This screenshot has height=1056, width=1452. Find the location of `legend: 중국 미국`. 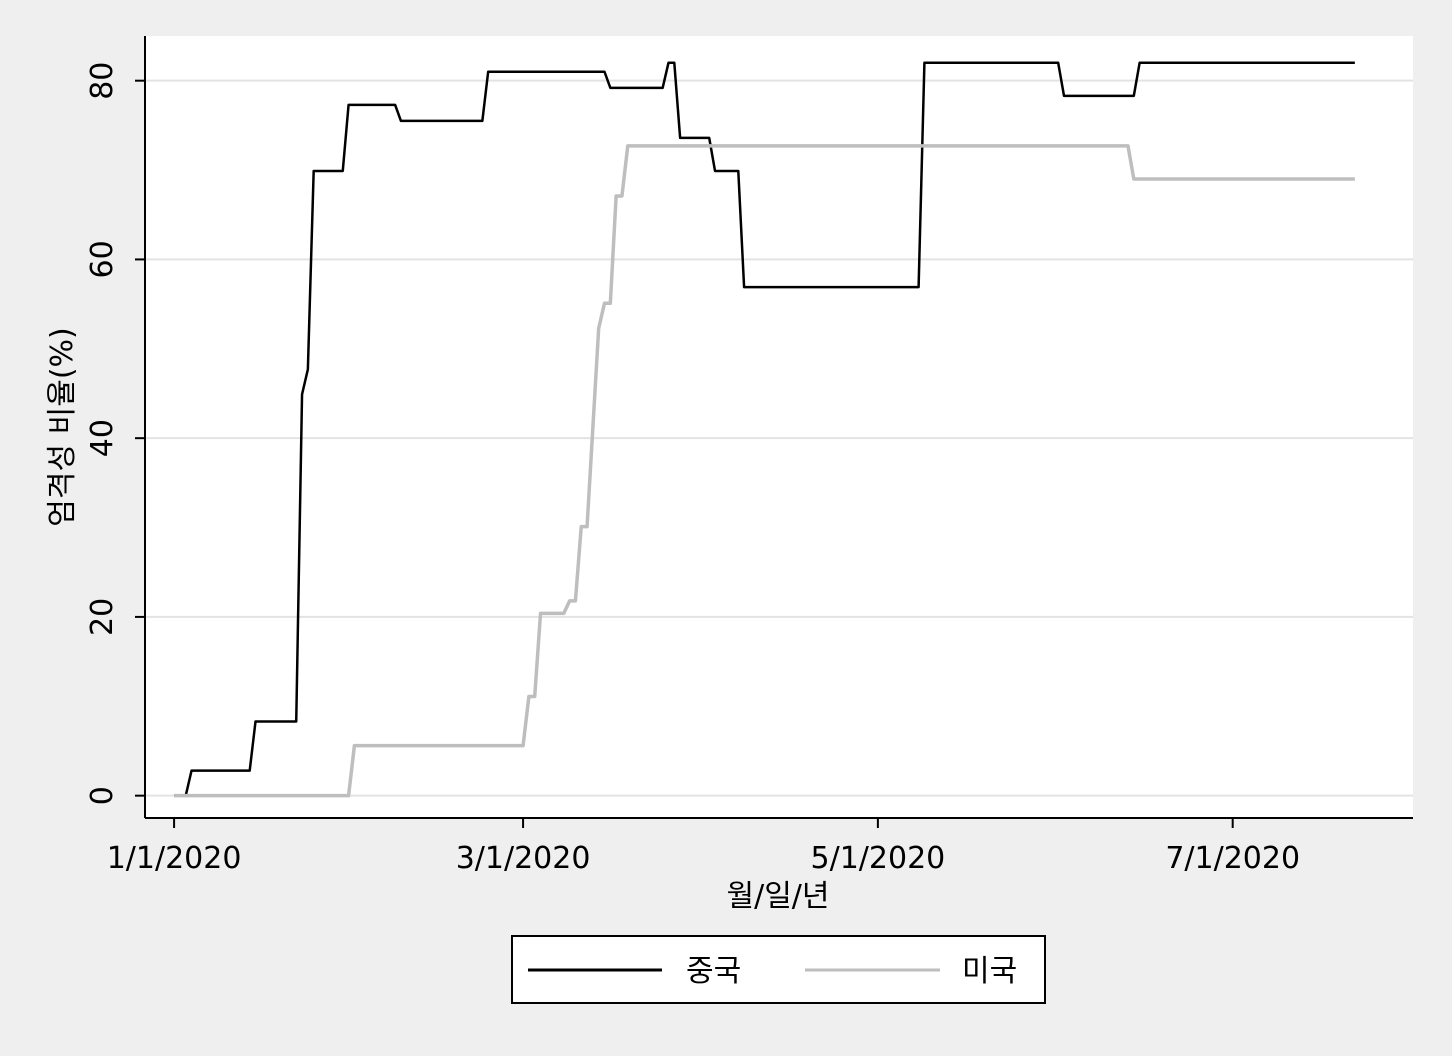

legend: 중국 미국 is located at coordinates (778, 969).